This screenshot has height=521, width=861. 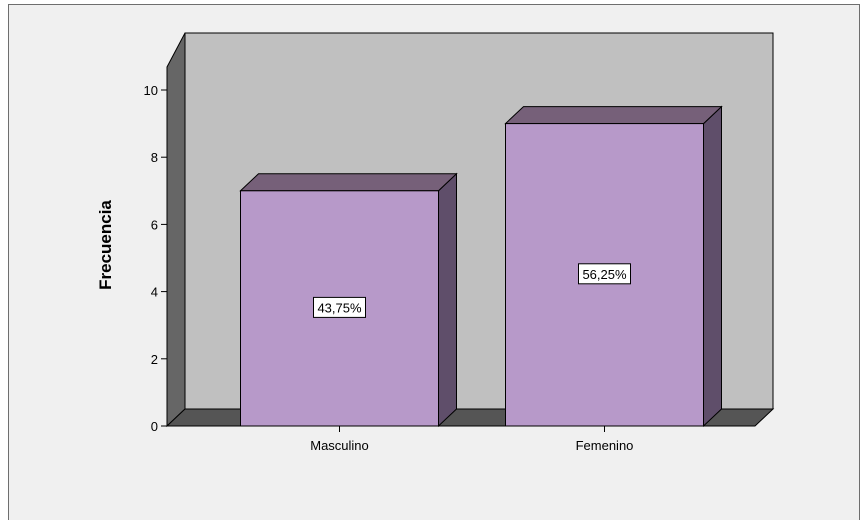 What do you see at coordinates (154, 157) in the screenshot?
I see `y-tick-label: 8` at bounding box center [154, 157].